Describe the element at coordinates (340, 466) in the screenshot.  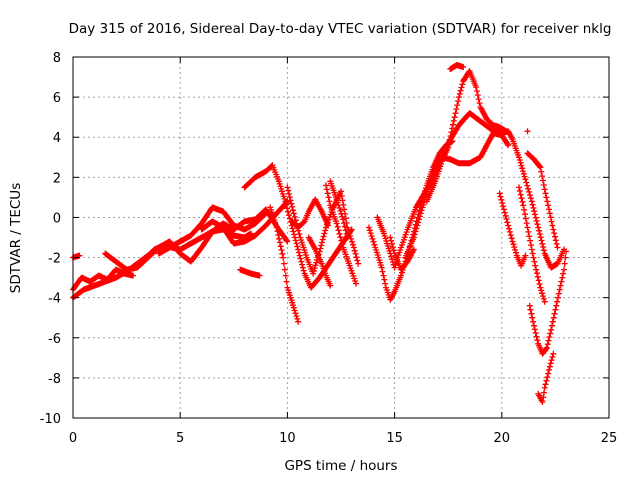
I see `x-axis-label: GPS time / hours` at that location.